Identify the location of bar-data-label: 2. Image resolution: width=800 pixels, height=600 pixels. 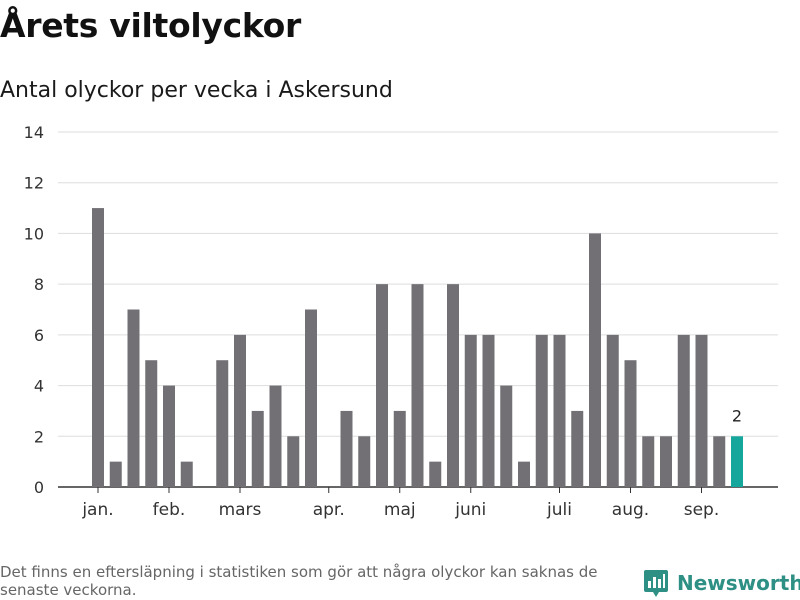
(737, 415).